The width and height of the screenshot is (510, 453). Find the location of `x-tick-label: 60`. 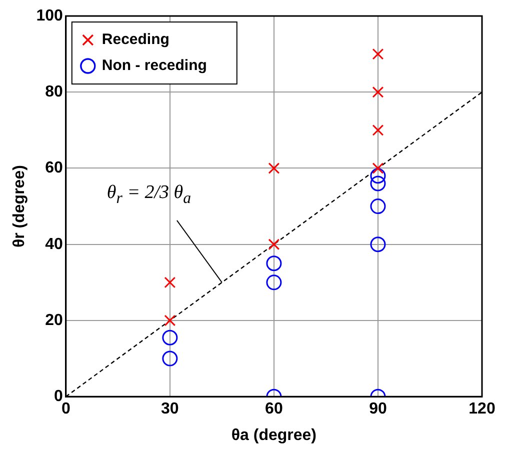

x-tick-label: 60 is located at coordinates (274, 409).